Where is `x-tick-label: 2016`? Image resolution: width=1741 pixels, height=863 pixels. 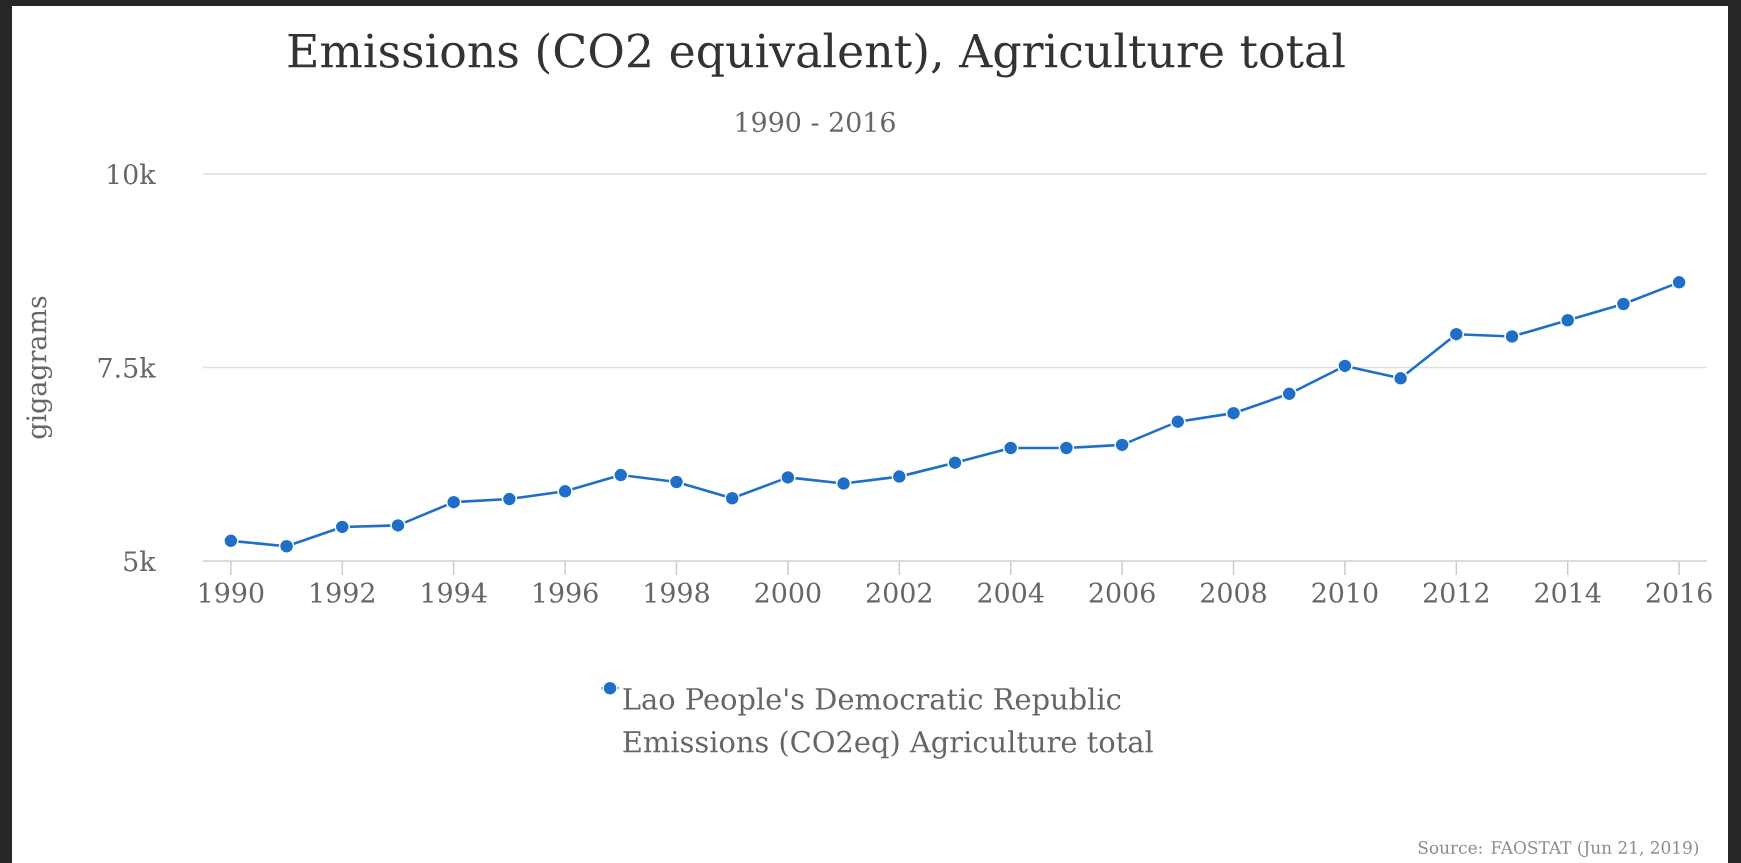 x-tick-label: 2016 is located at coordinates (1679, 592).